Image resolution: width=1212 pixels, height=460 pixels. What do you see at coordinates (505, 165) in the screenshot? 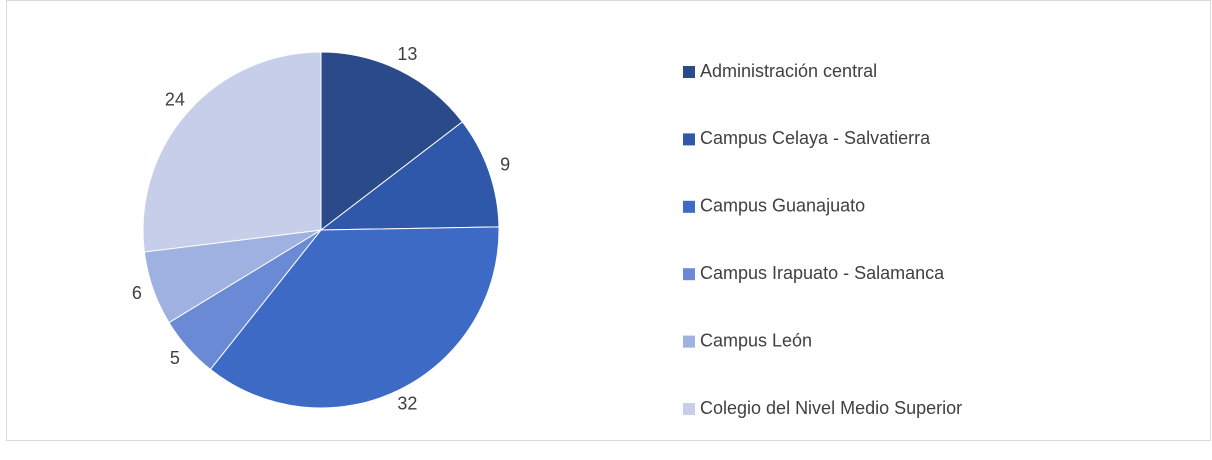
I see `data-label: 9` at bounding box center [505, 165].